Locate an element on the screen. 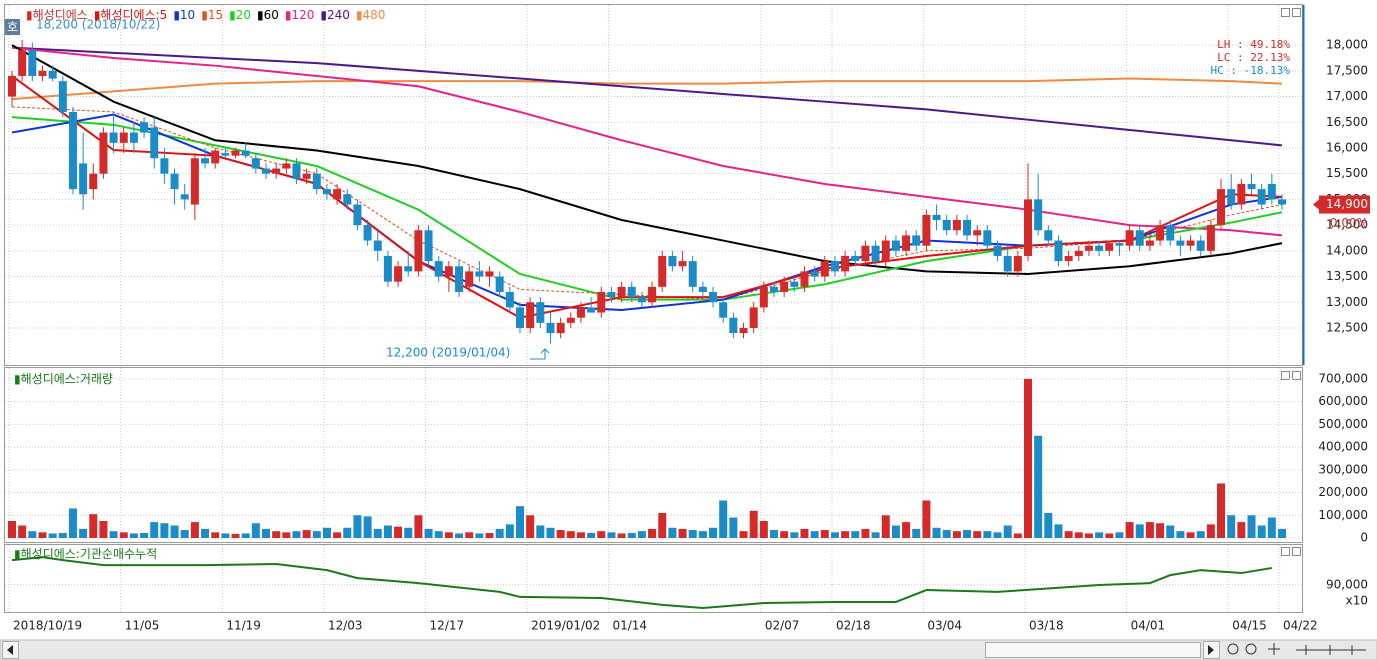 The width and height of the screenshot is (1377, 660). legend: ▮해성디에스:거래량 is located at coordinates (63, 379).